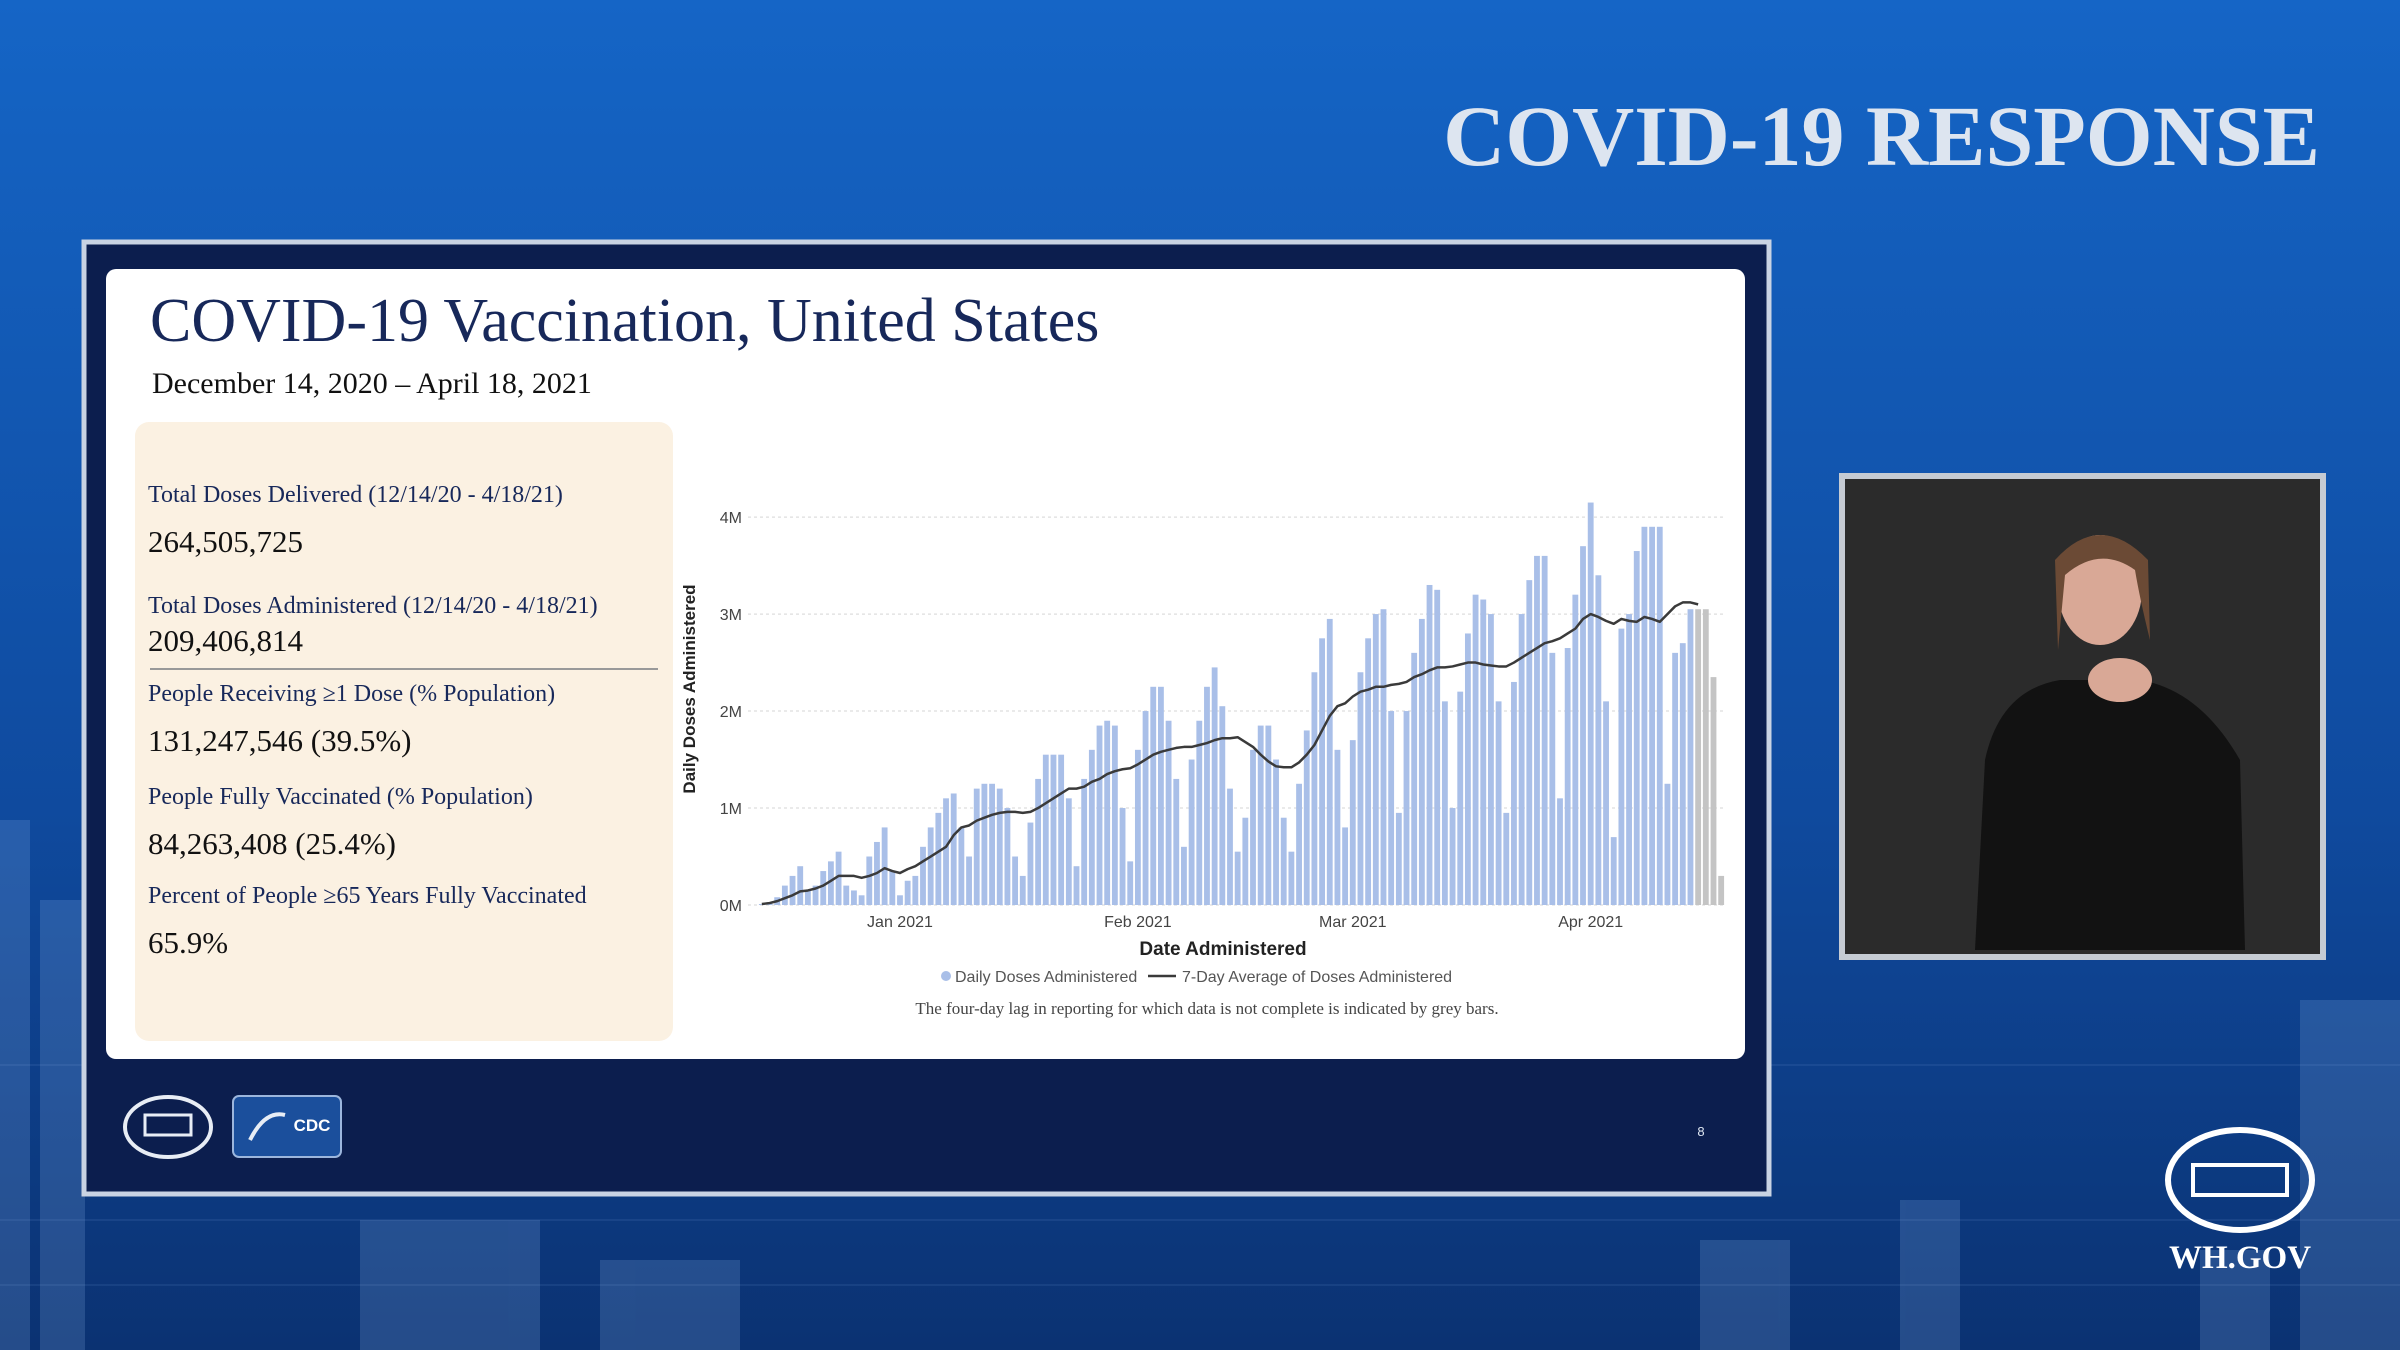 This screenshot has height=1350, width=2400. Describe the element at coordinates (2110, 815) in the screenshot. I see `interpreter-body` at that location.